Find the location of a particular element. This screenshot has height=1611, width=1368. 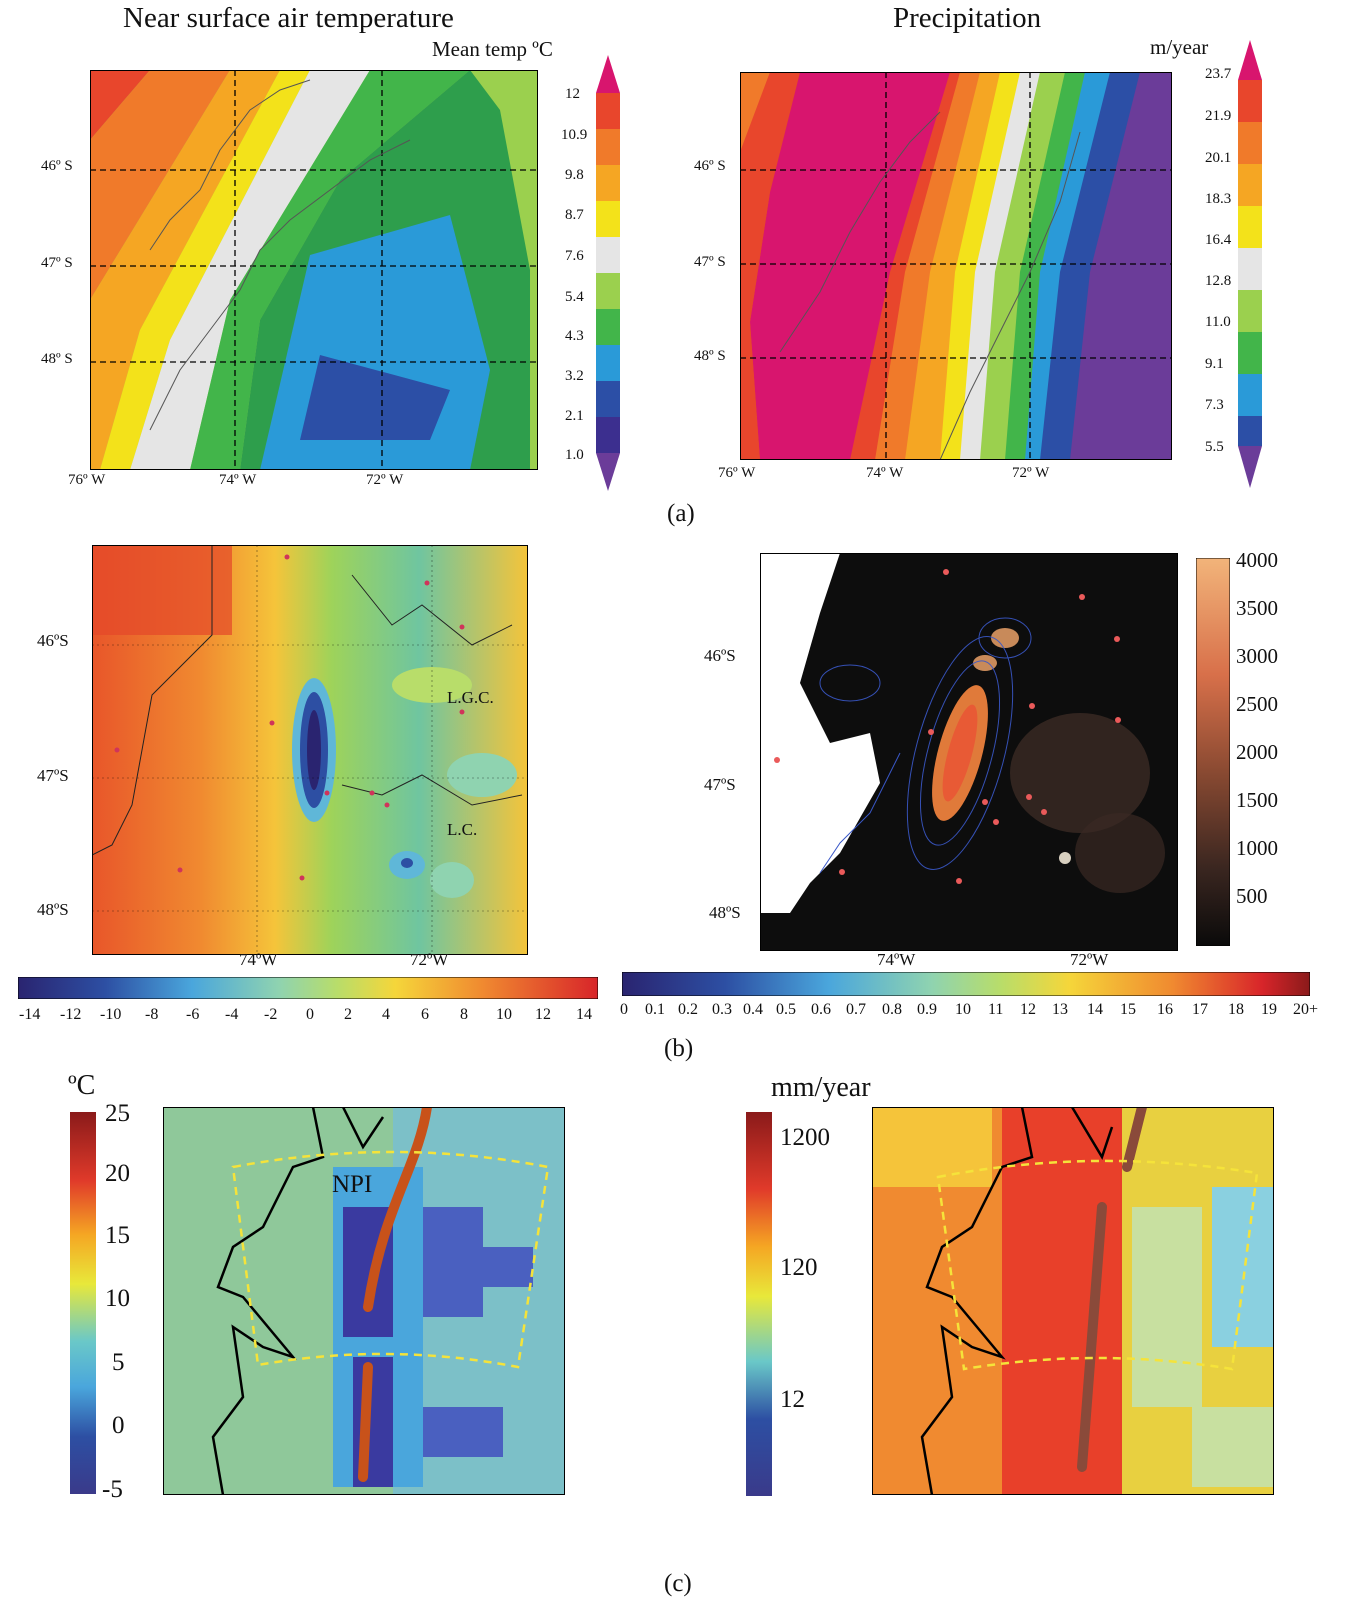

panel-a-right-unit: m/year is located at coordinates (1179, 47).